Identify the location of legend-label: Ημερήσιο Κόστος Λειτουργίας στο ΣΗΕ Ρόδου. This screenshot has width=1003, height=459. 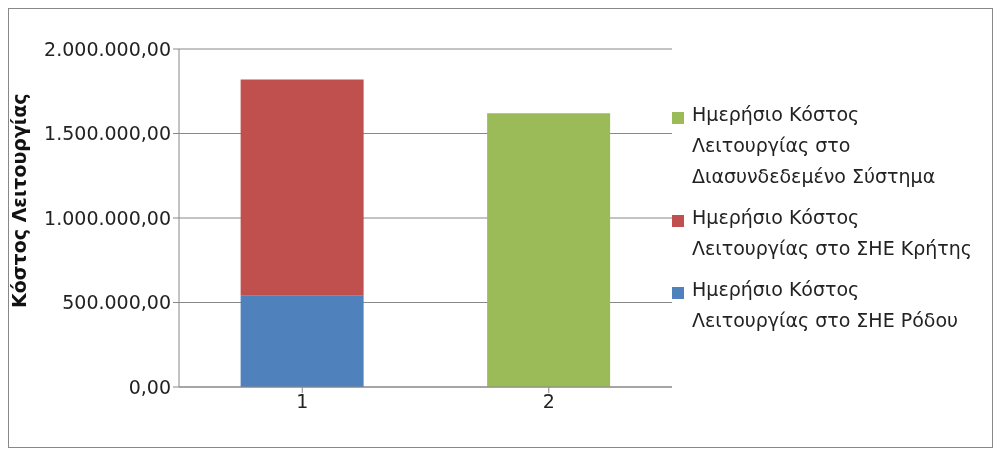
(825, 304).